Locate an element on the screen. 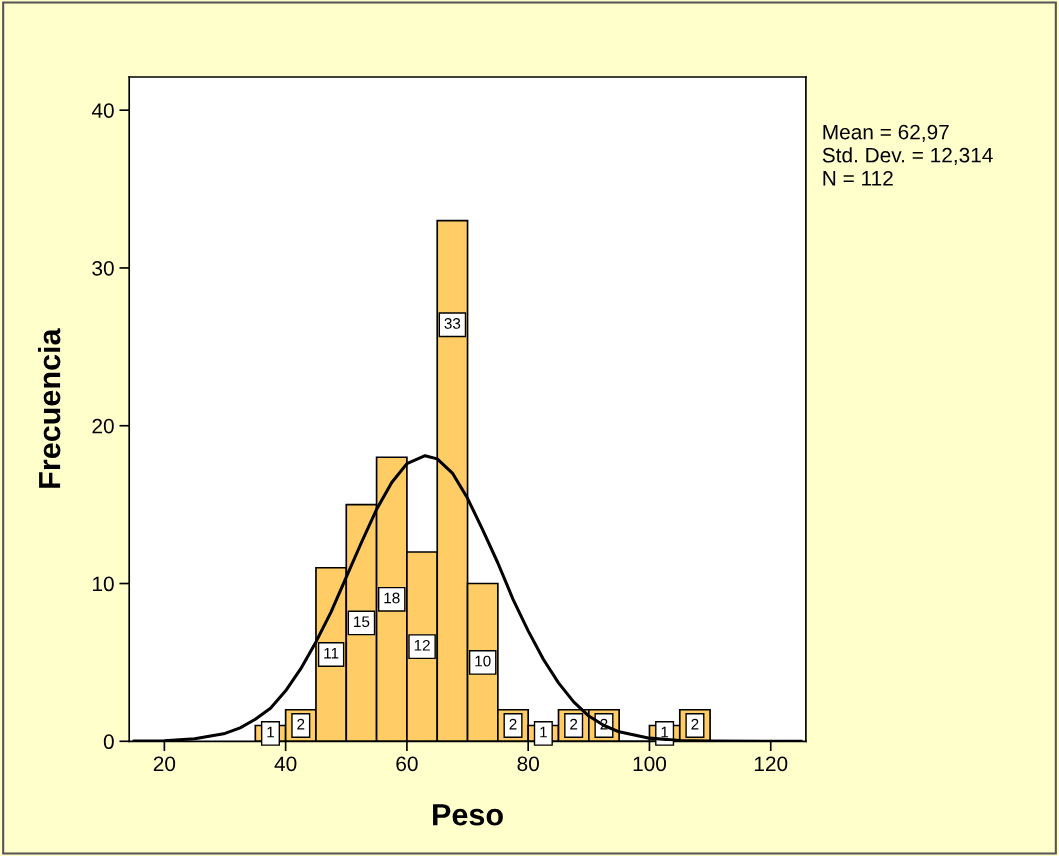 This screenshot has height=856, width=1059. y-tick-label: 30 is located at coordinates (103, 268).